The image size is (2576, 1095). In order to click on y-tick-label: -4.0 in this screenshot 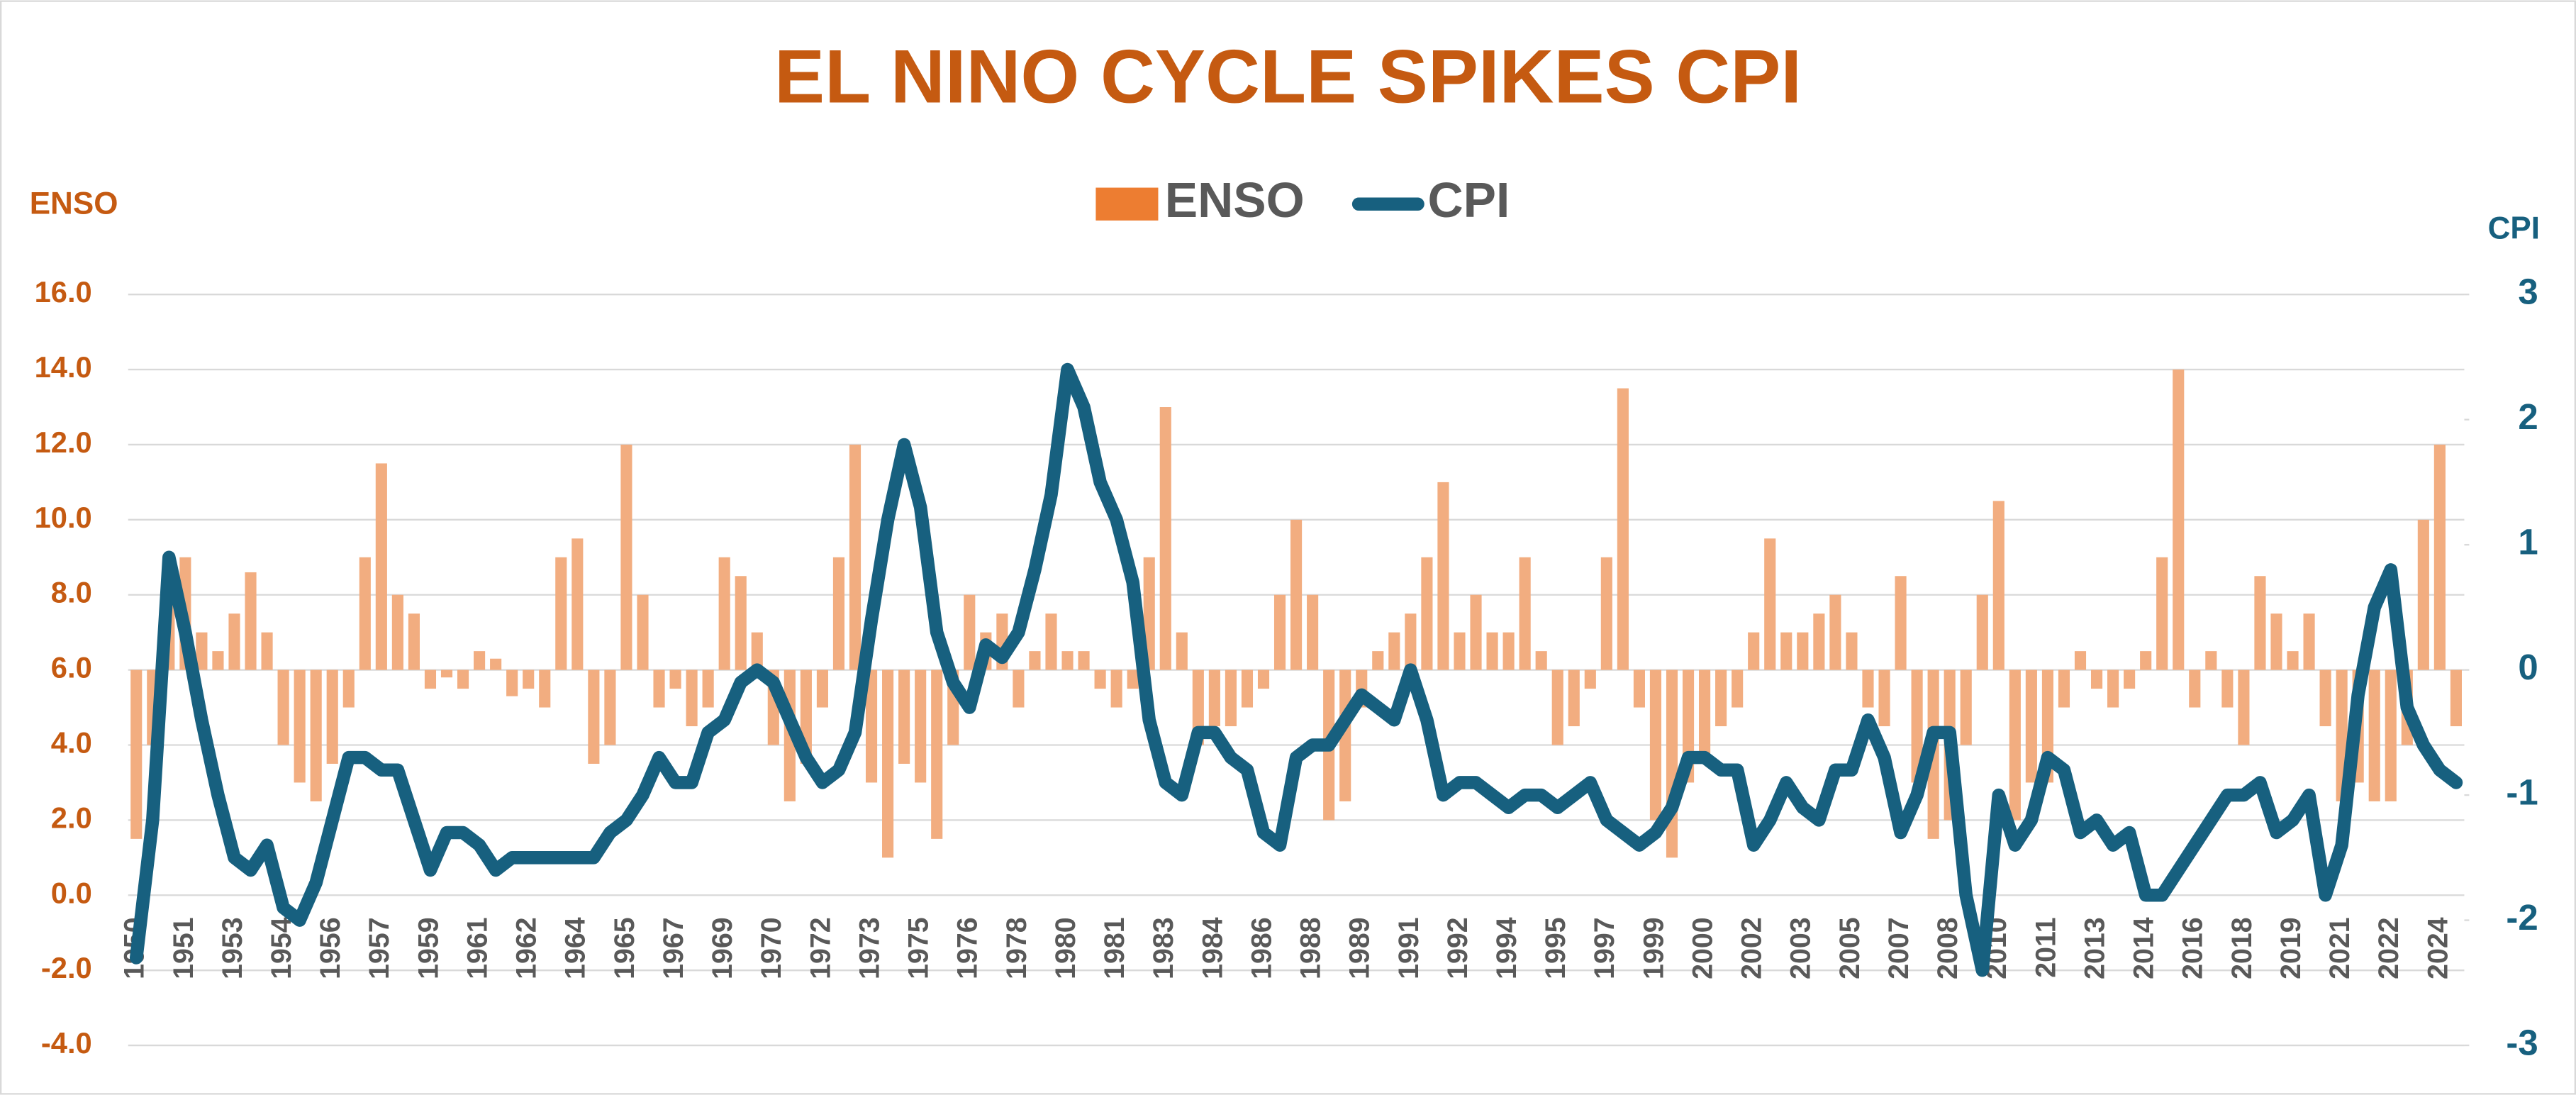, I will do `click(66, 1043)`.